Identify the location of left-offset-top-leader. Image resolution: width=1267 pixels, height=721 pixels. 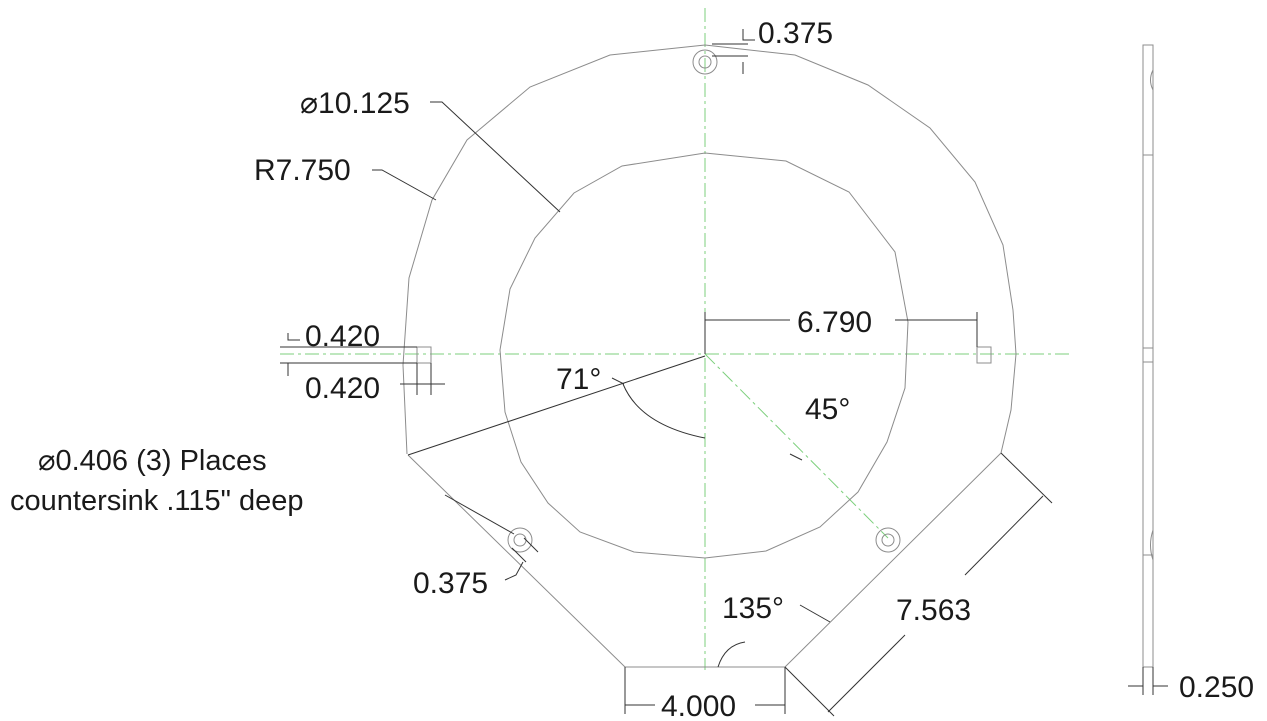
(293, 337).